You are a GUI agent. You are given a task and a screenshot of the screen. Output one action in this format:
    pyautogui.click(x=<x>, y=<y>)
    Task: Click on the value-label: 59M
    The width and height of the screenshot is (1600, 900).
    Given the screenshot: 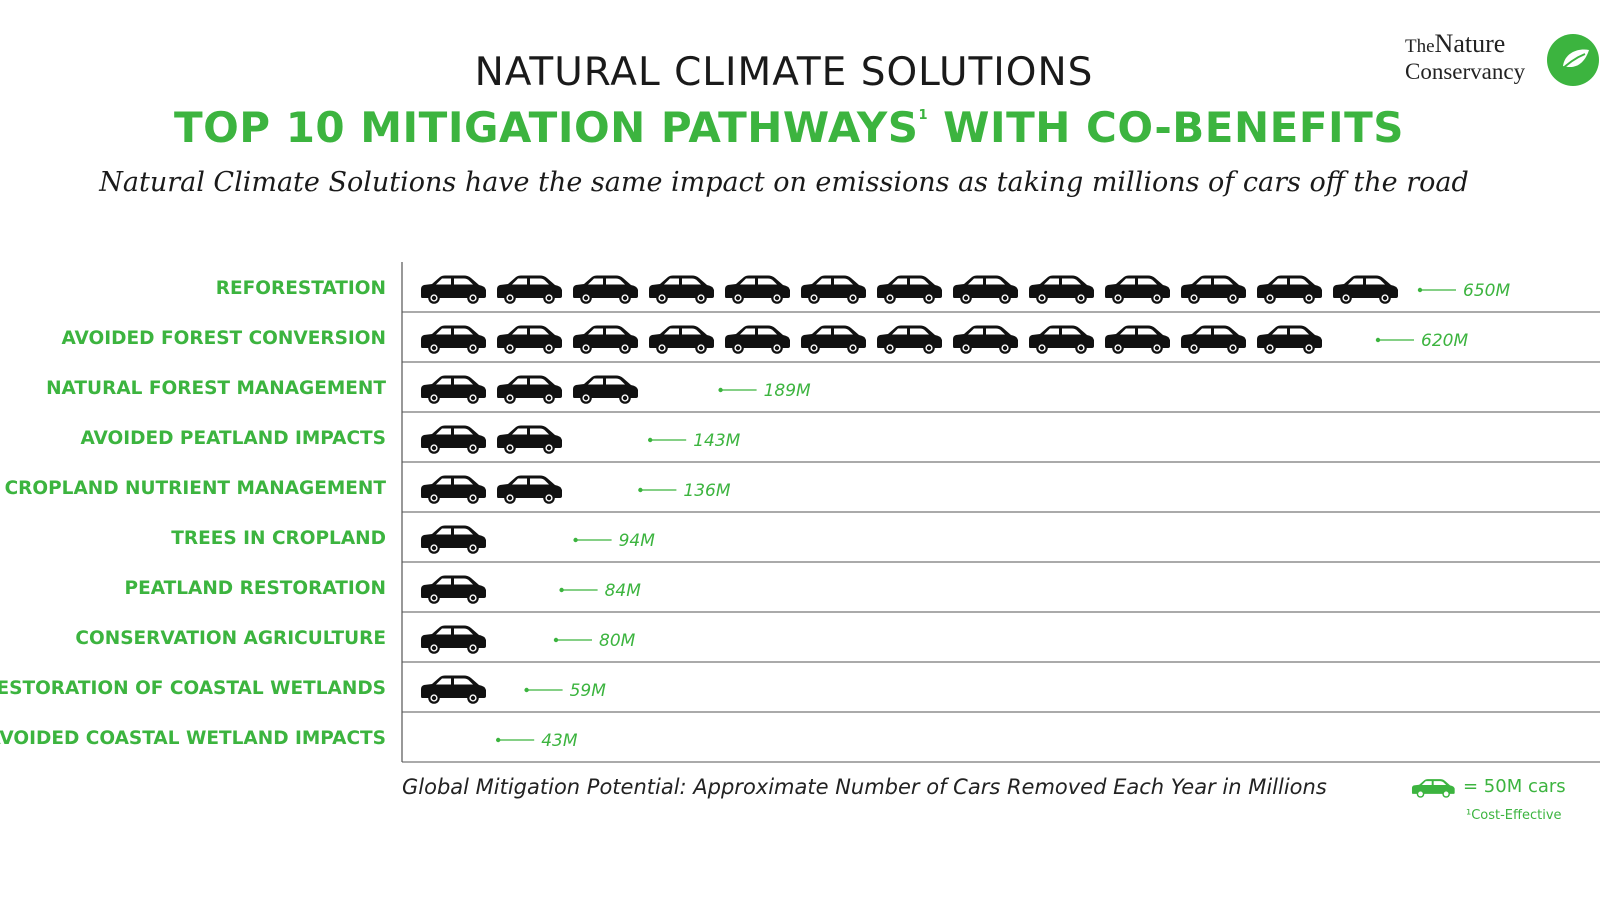 What is the action you would take?
    pyautogui.click(x=588, y=691)
    